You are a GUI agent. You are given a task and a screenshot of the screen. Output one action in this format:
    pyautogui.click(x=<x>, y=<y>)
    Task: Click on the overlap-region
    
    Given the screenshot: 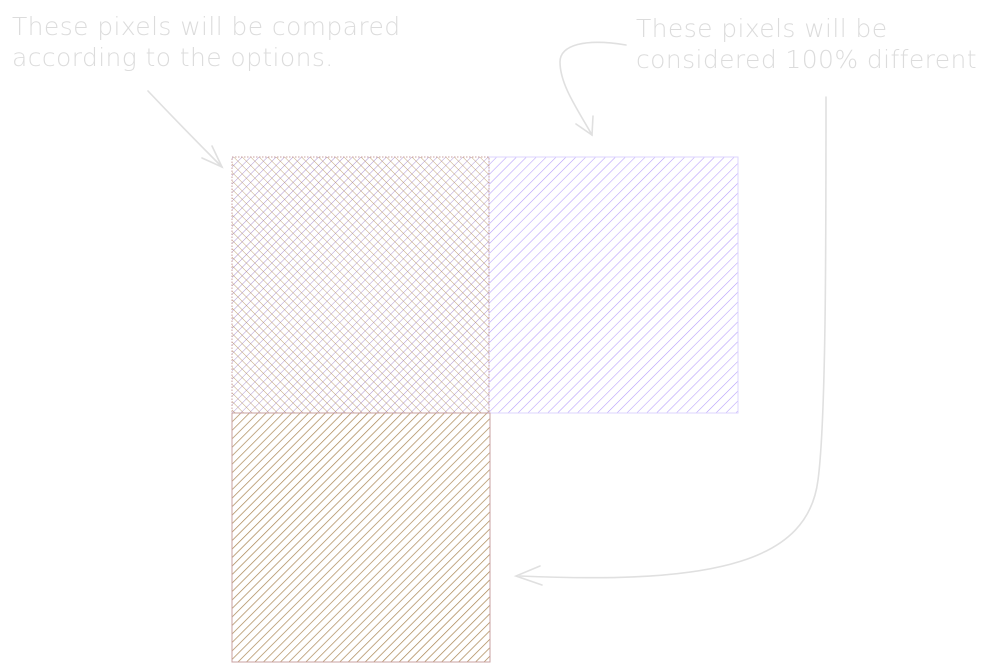 What is the action you would take?
    pyautogui.click(x=360, y=285)
    